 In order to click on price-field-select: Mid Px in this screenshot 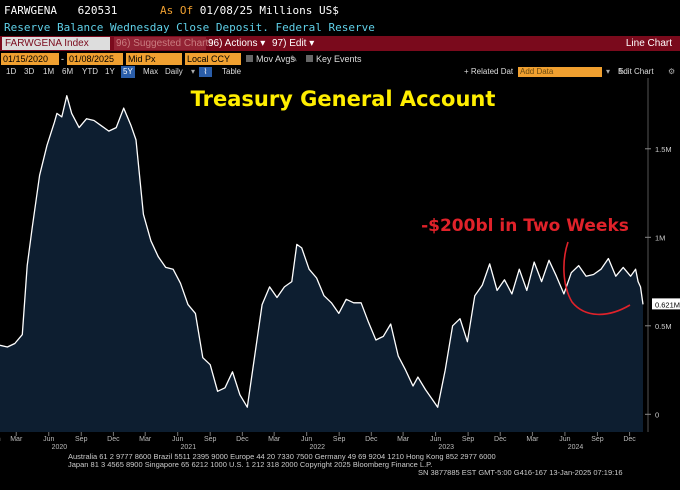, I will do `click(154, 59)`.